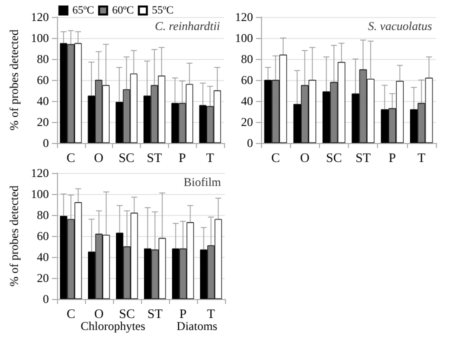 This screenshot has width=474, height=340. I want to click on text: Diatoms, so click(197, 326).